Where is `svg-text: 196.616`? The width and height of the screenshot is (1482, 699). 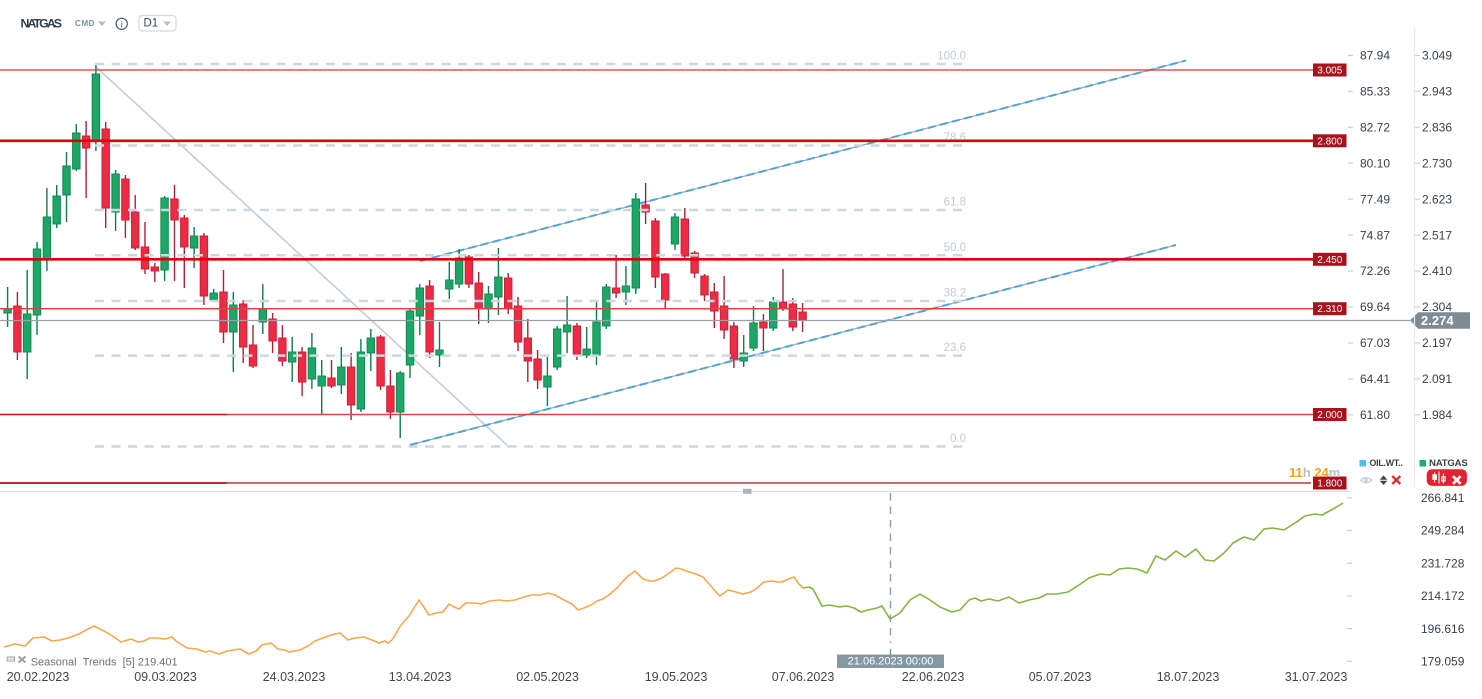 svg-text: 196.616 is located at coordinates (1443, 629).